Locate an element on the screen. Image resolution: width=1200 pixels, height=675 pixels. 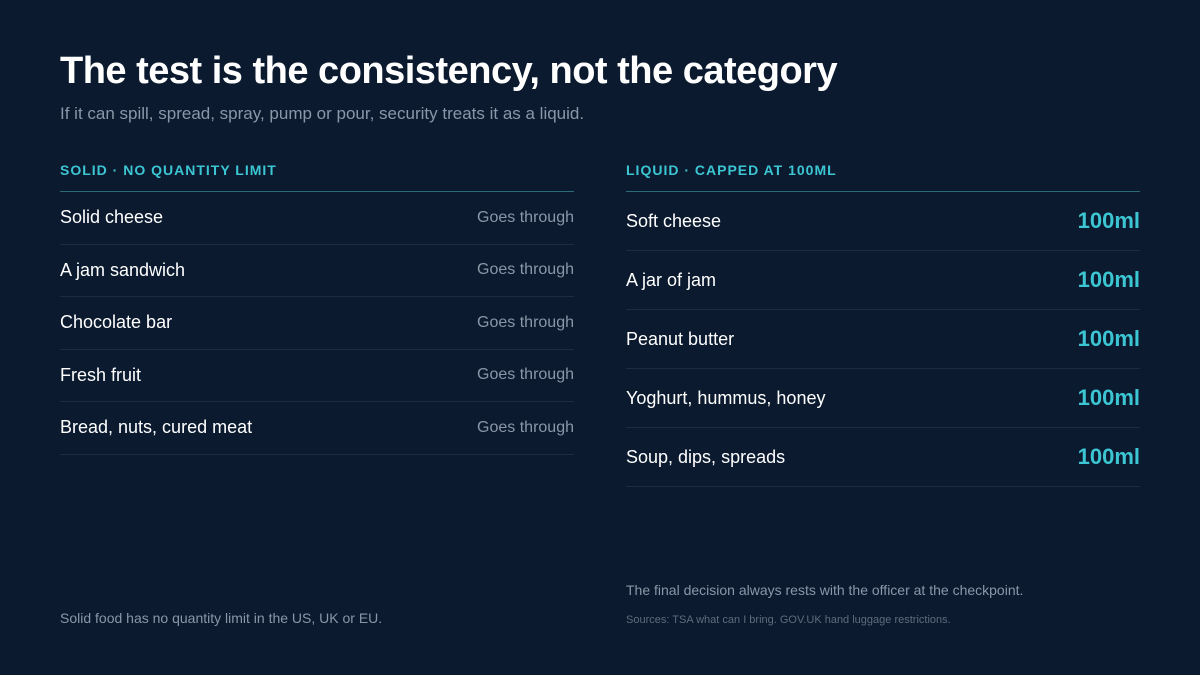
liquid-list-item: Yoghurt, hummus, honey 100ml is located at coordinates (883, 398).